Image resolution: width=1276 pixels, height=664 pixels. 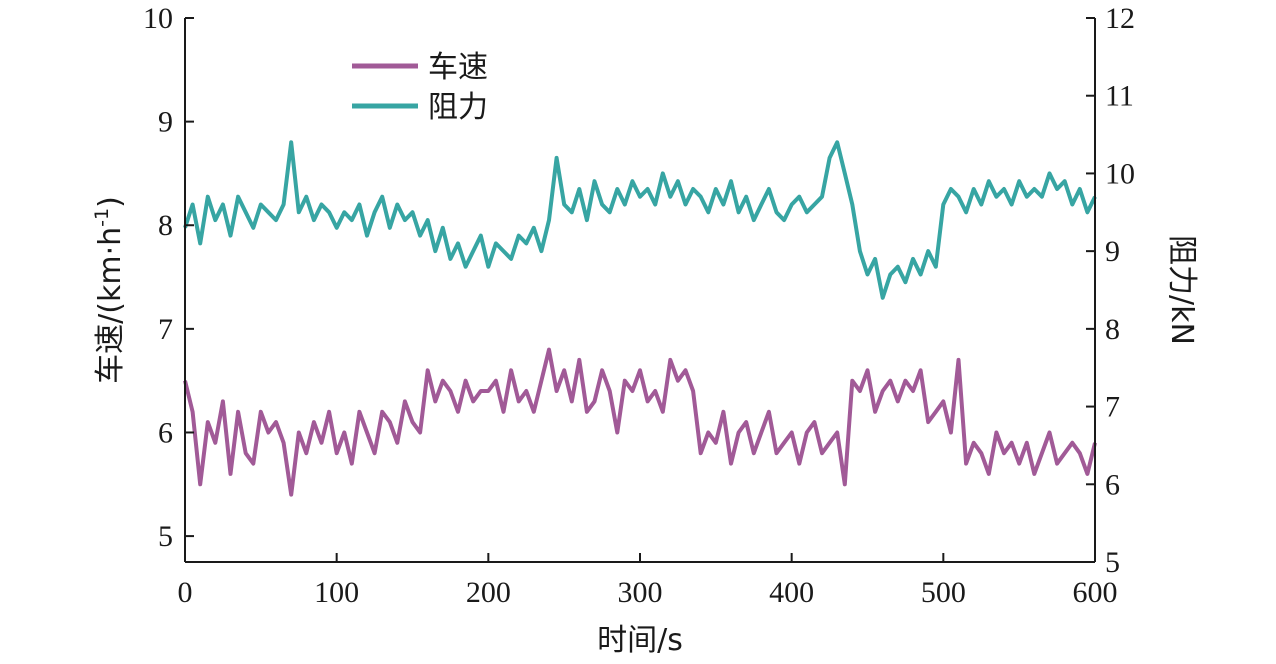 What do you see at coordinates (640, 640) in the screenshot?
I see `x-axis-label: 时间/s` at bounding box center [640, 640].